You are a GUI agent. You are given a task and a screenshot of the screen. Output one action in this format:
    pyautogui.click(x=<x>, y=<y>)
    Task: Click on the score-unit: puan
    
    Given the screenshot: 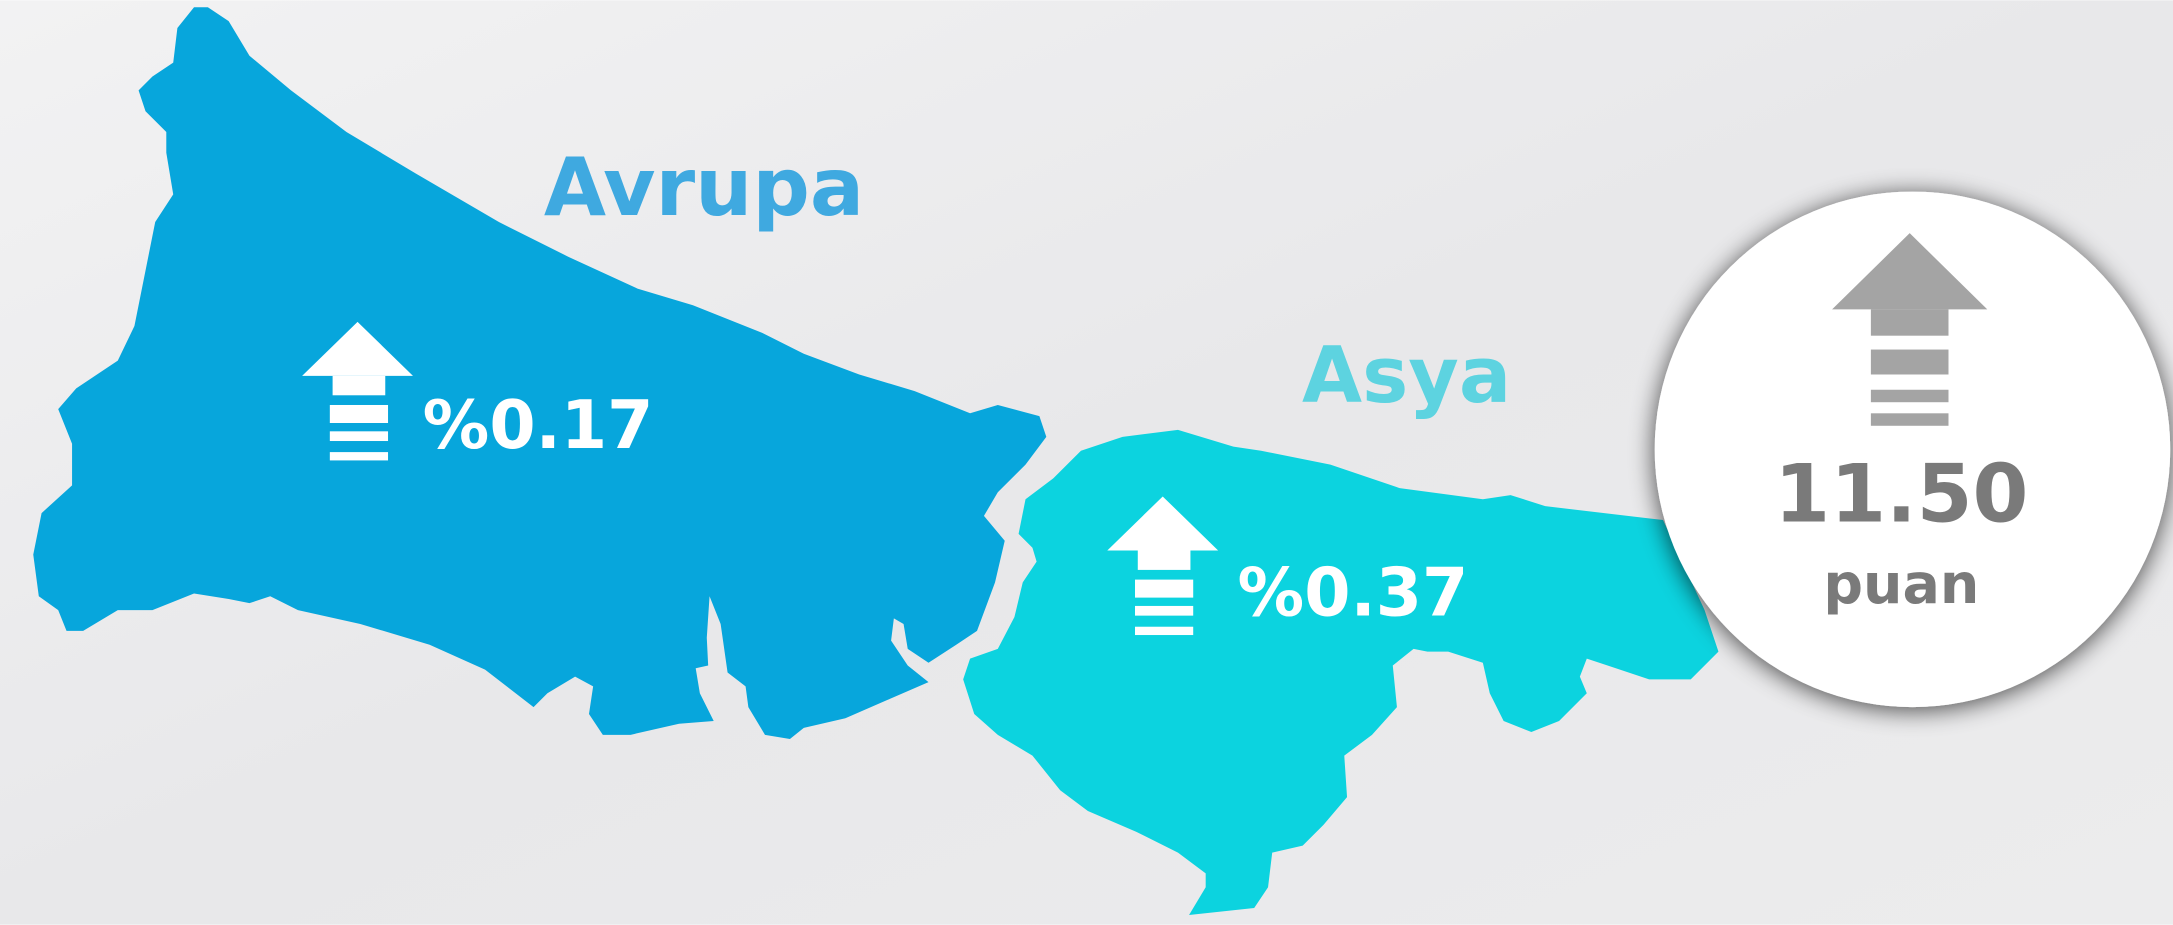 What is the action you would take?
    pyautogui.click(x=1901, y=585)
    